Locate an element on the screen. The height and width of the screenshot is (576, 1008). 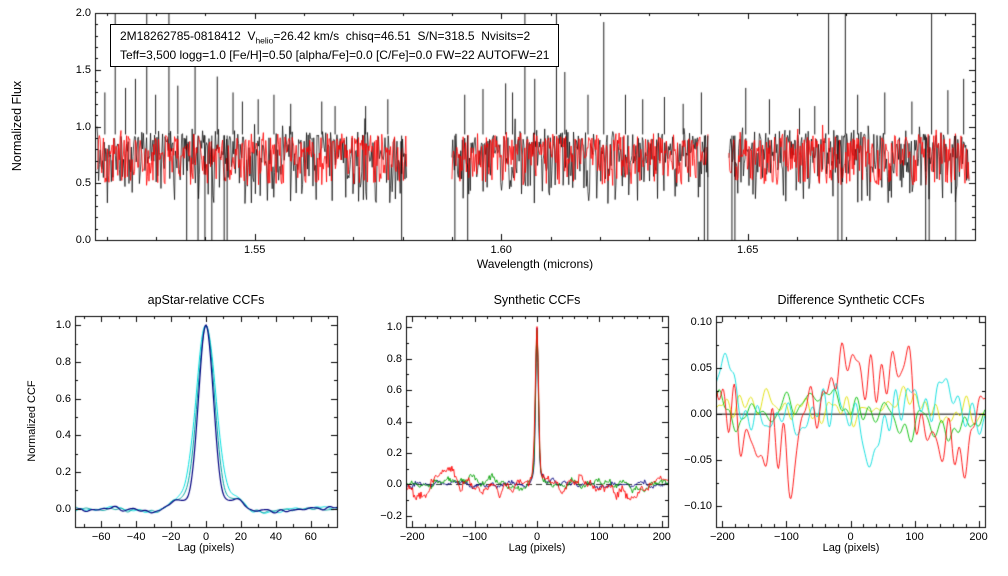
vhelio-subscript: helio is located at coordinates (264, 40).